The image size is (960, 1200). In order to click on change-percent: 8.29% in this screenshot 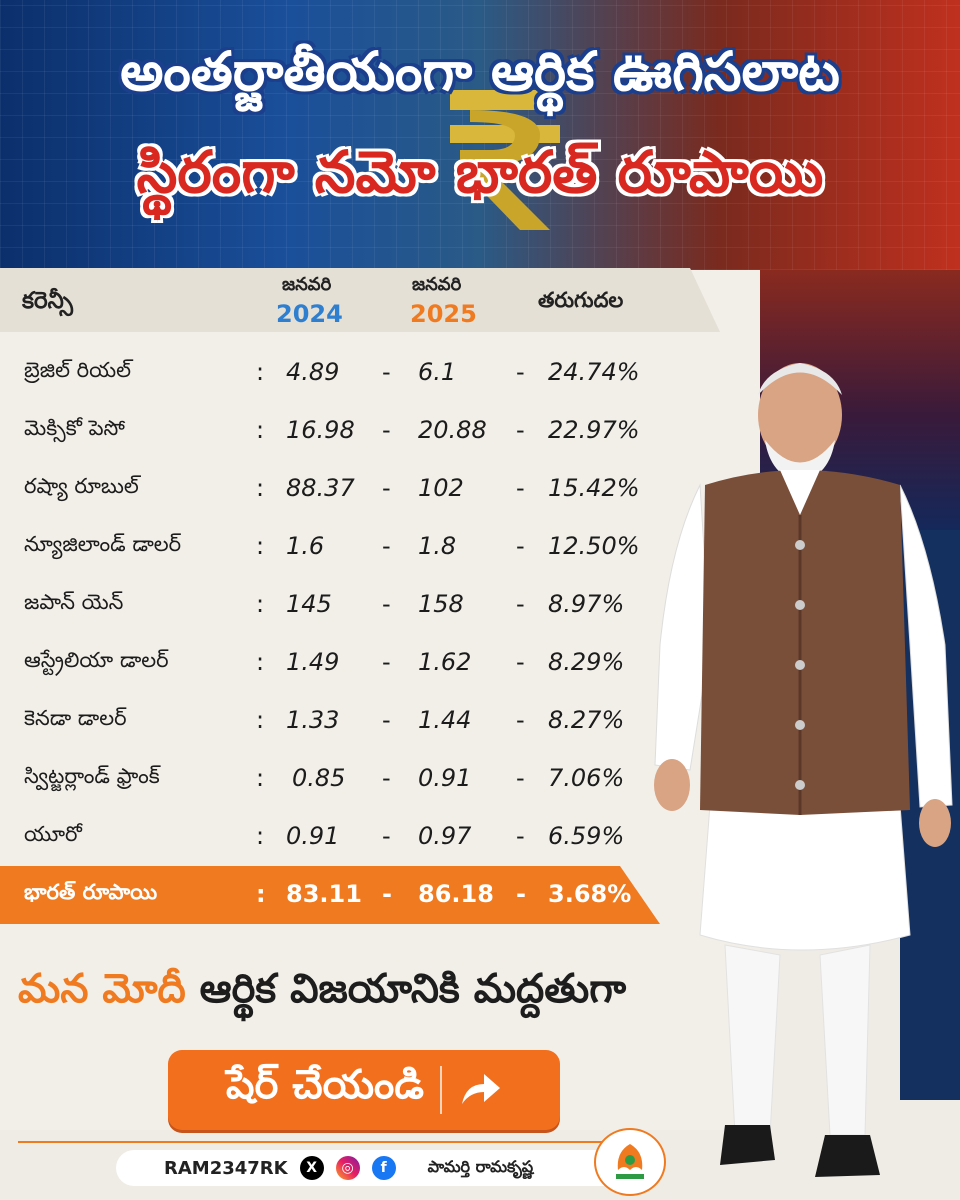, I will do `click(586, 662)`.